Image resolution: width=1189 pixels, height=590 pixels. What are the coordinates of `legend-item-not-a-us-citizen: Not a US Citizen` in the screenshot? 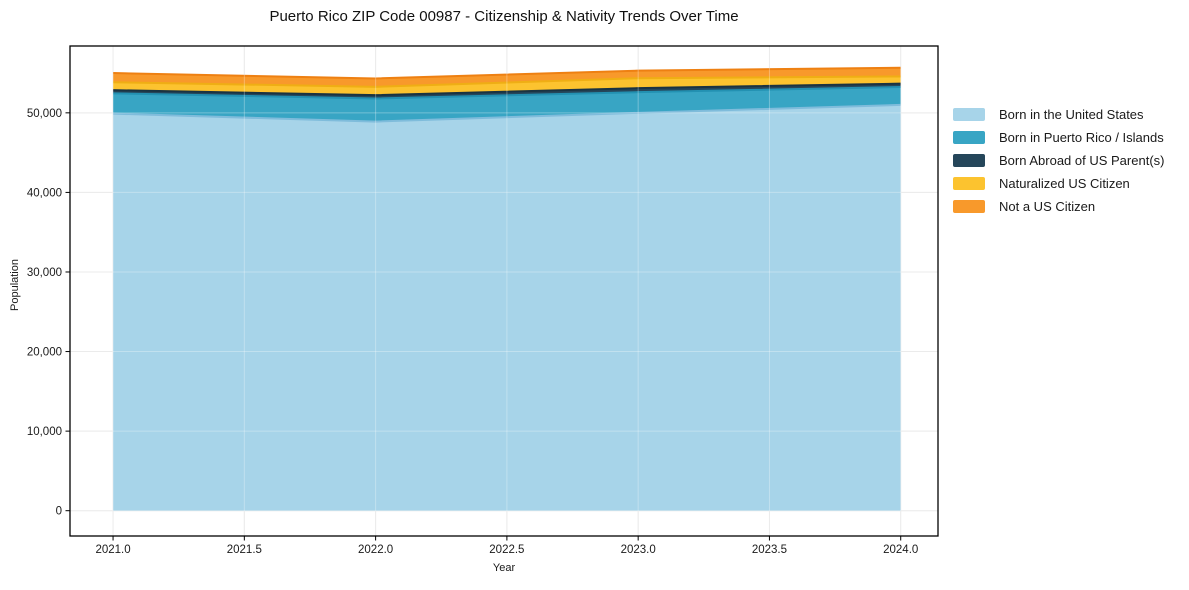 It's located at (1058, 206).